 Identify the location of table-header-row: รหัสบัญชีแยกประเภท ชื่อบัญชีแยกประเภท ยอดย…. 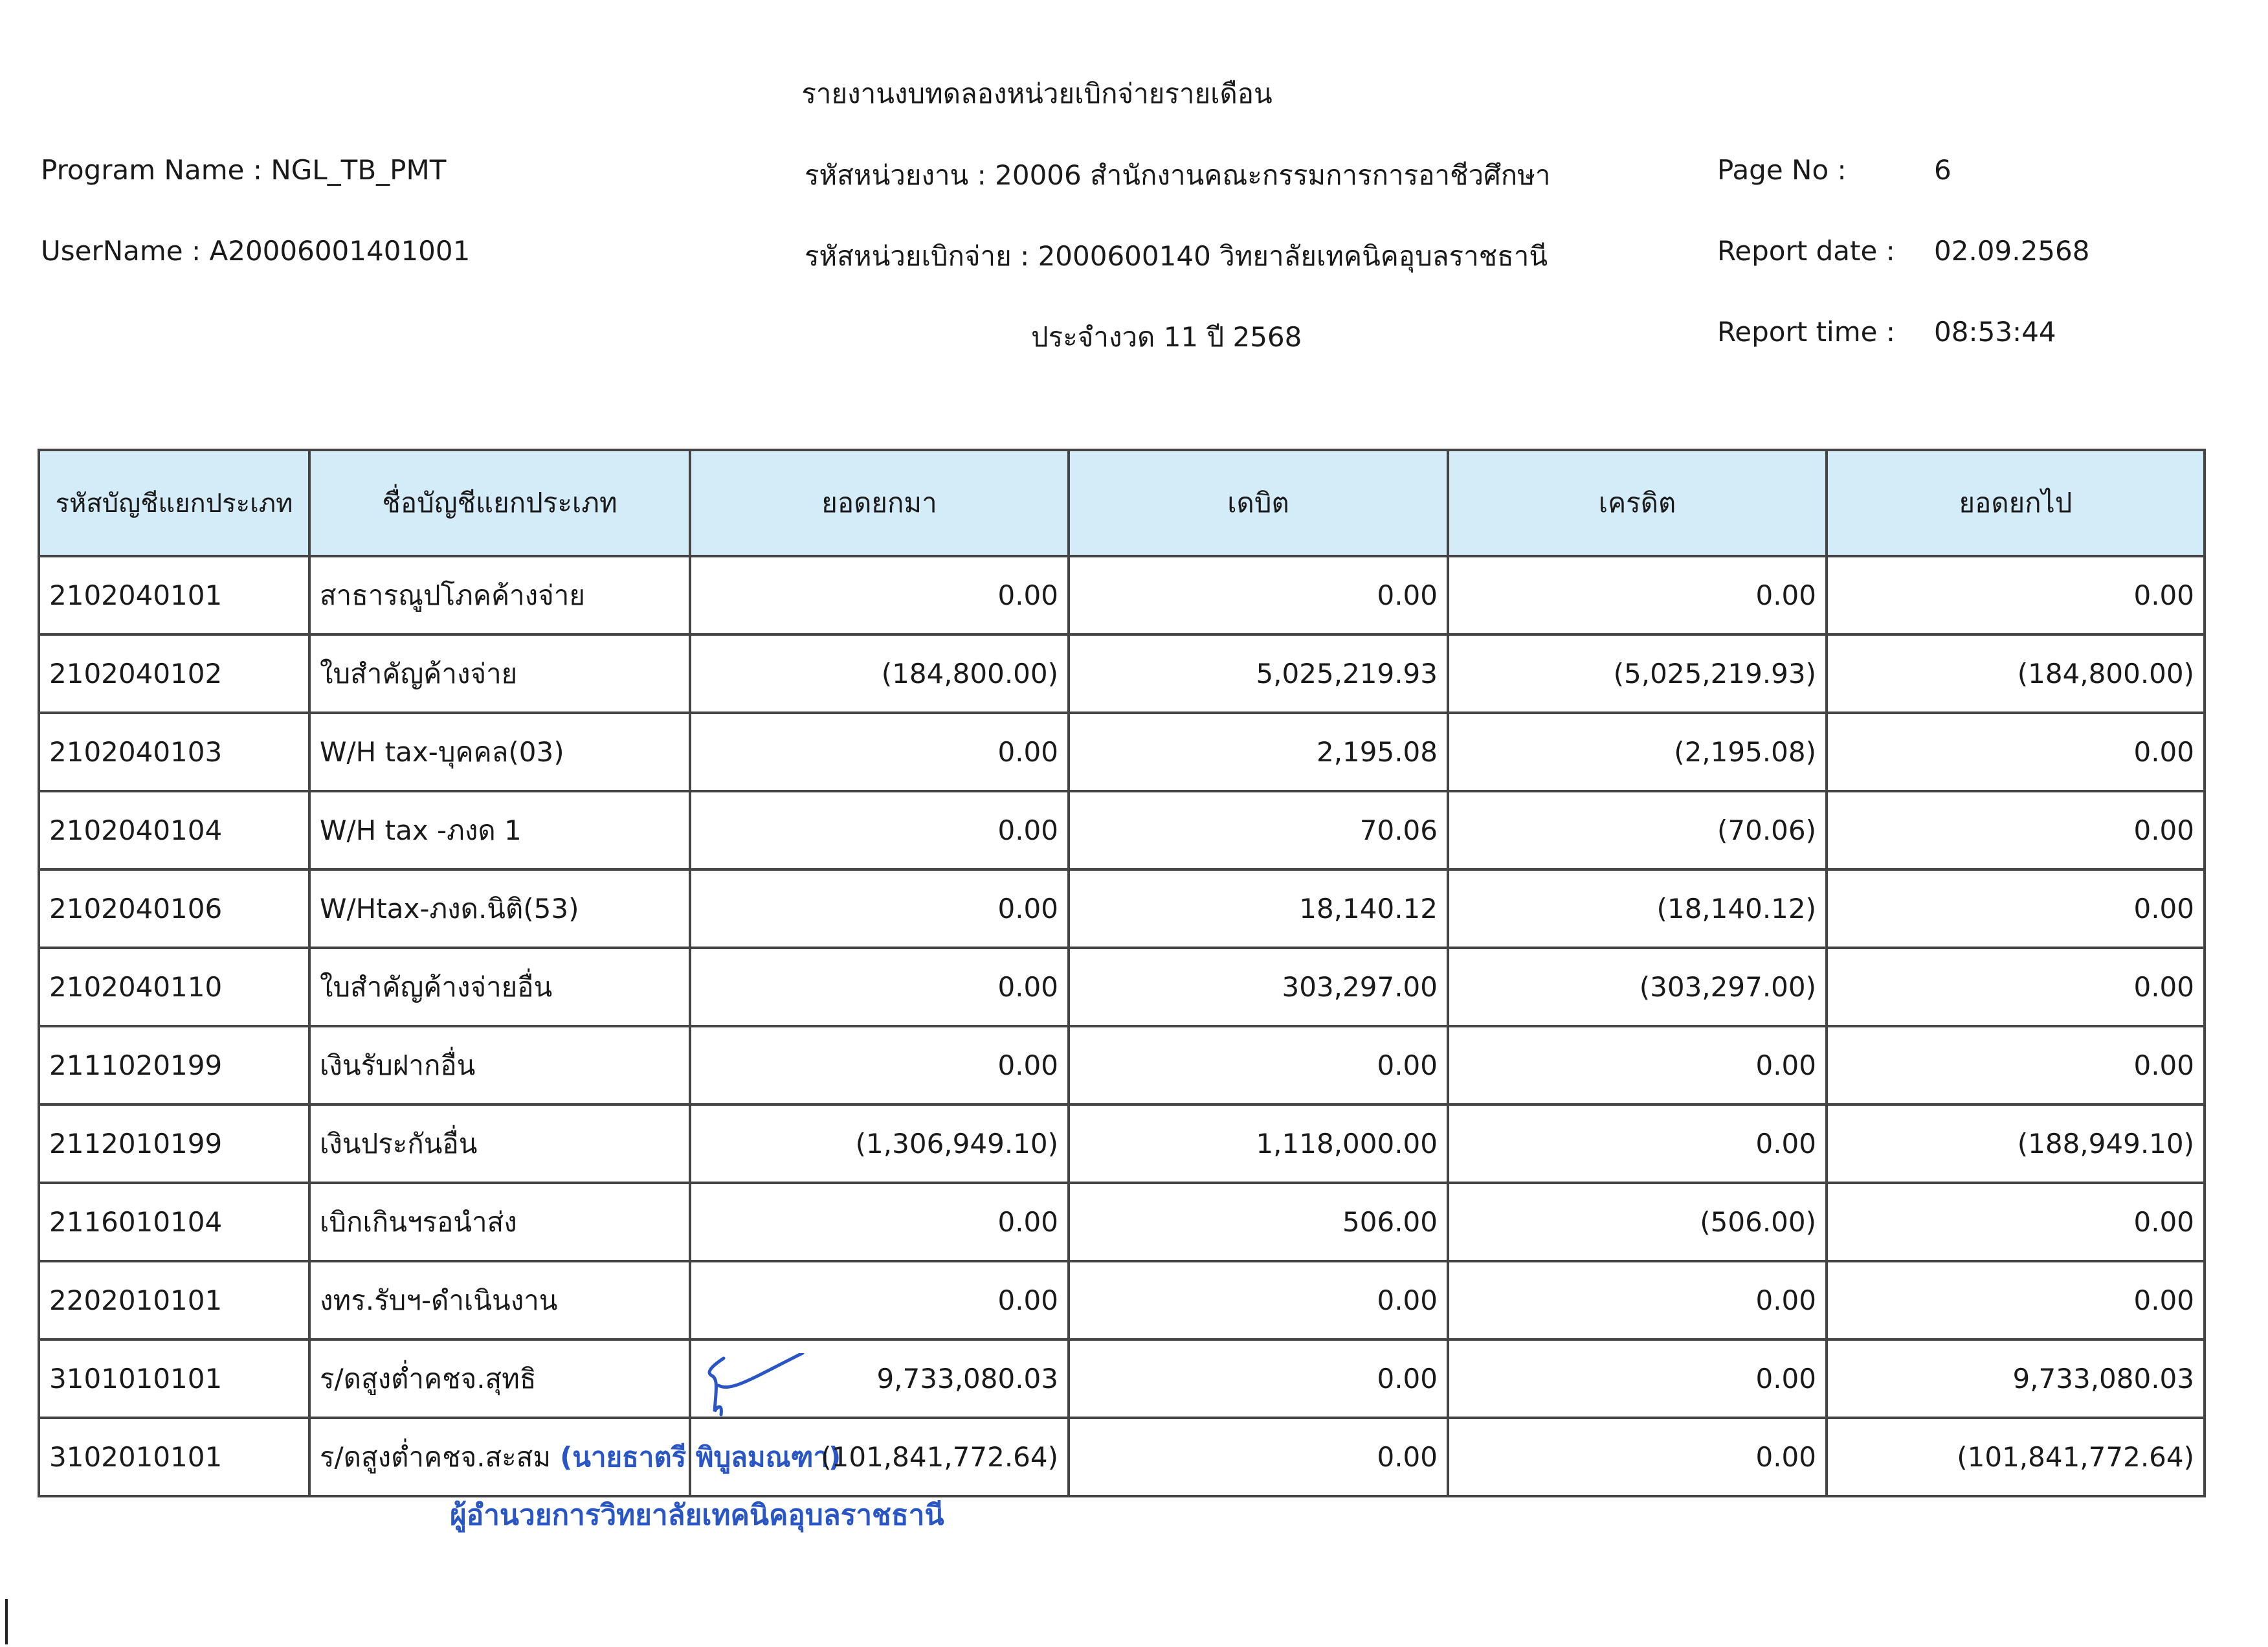
(1122, 503).